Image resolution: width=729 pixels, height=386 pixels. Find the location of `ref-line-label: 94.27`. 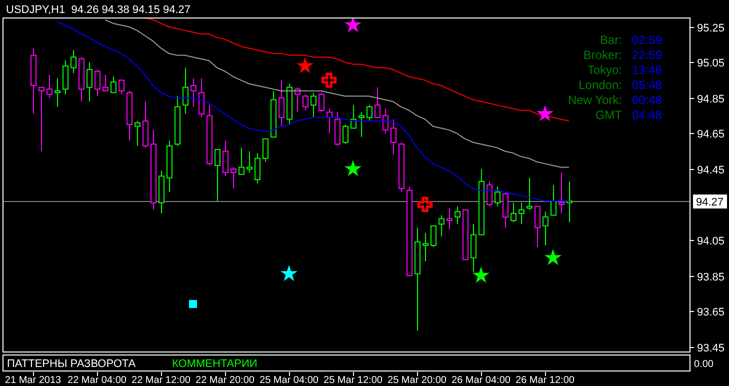

ref-line-label: 94.27 is located at coordinates (710, 202).